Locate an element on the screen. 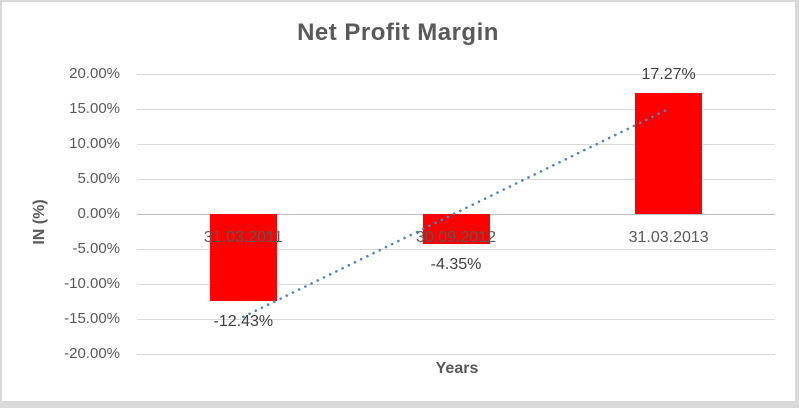 The image size is (799, 408). data-label: 17.27% is located at coordinates (668, 75).